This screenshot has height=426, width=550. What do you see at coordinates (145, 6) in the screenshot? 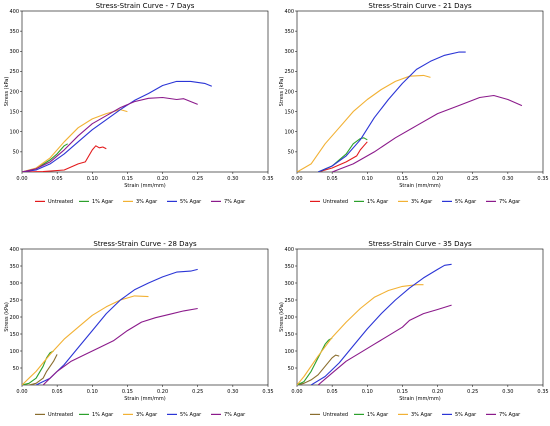
I see `chart-title: Stress-Strain Curve - 7 Days` at bounding box center [145, 6].